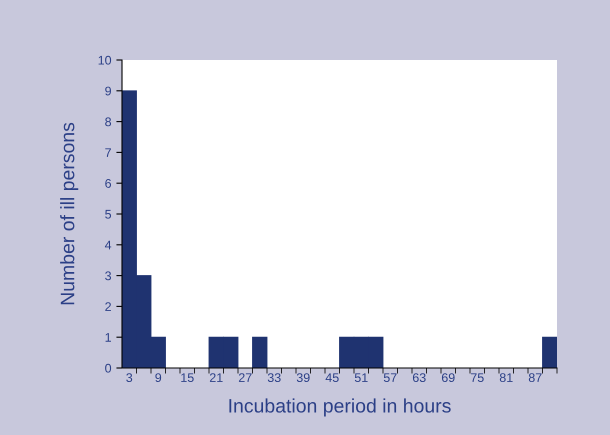 This screenshot has width=610, height=435. Describe the element at coordinates (361, 377) in the screenshot. I see `x-tick-label: 51` at that location.